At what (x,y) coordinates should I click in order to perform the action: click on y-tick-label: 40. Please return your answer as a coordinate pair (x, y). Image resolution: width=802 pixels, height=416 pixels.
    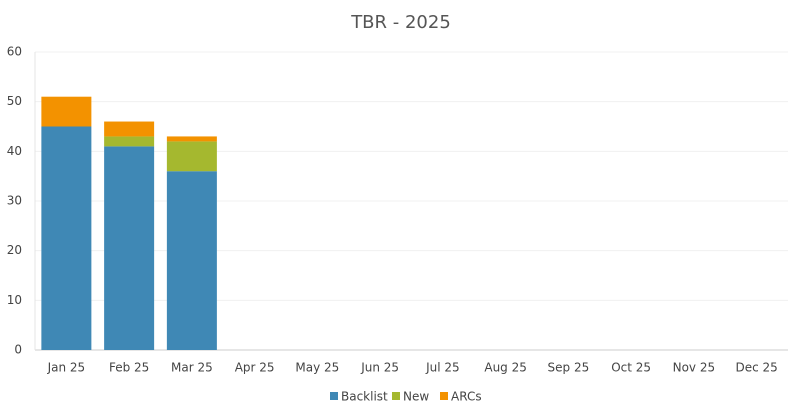
    Looking at the image, I should click on (14, 151).